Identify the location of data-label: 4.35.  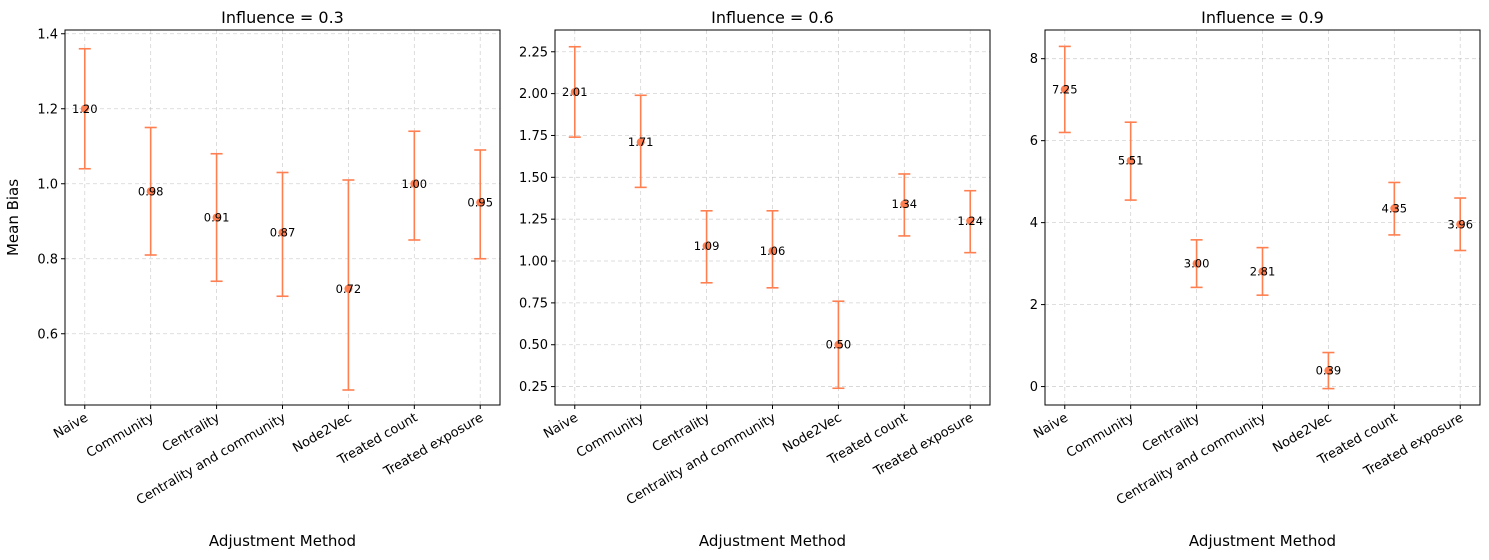
(1395, 208).